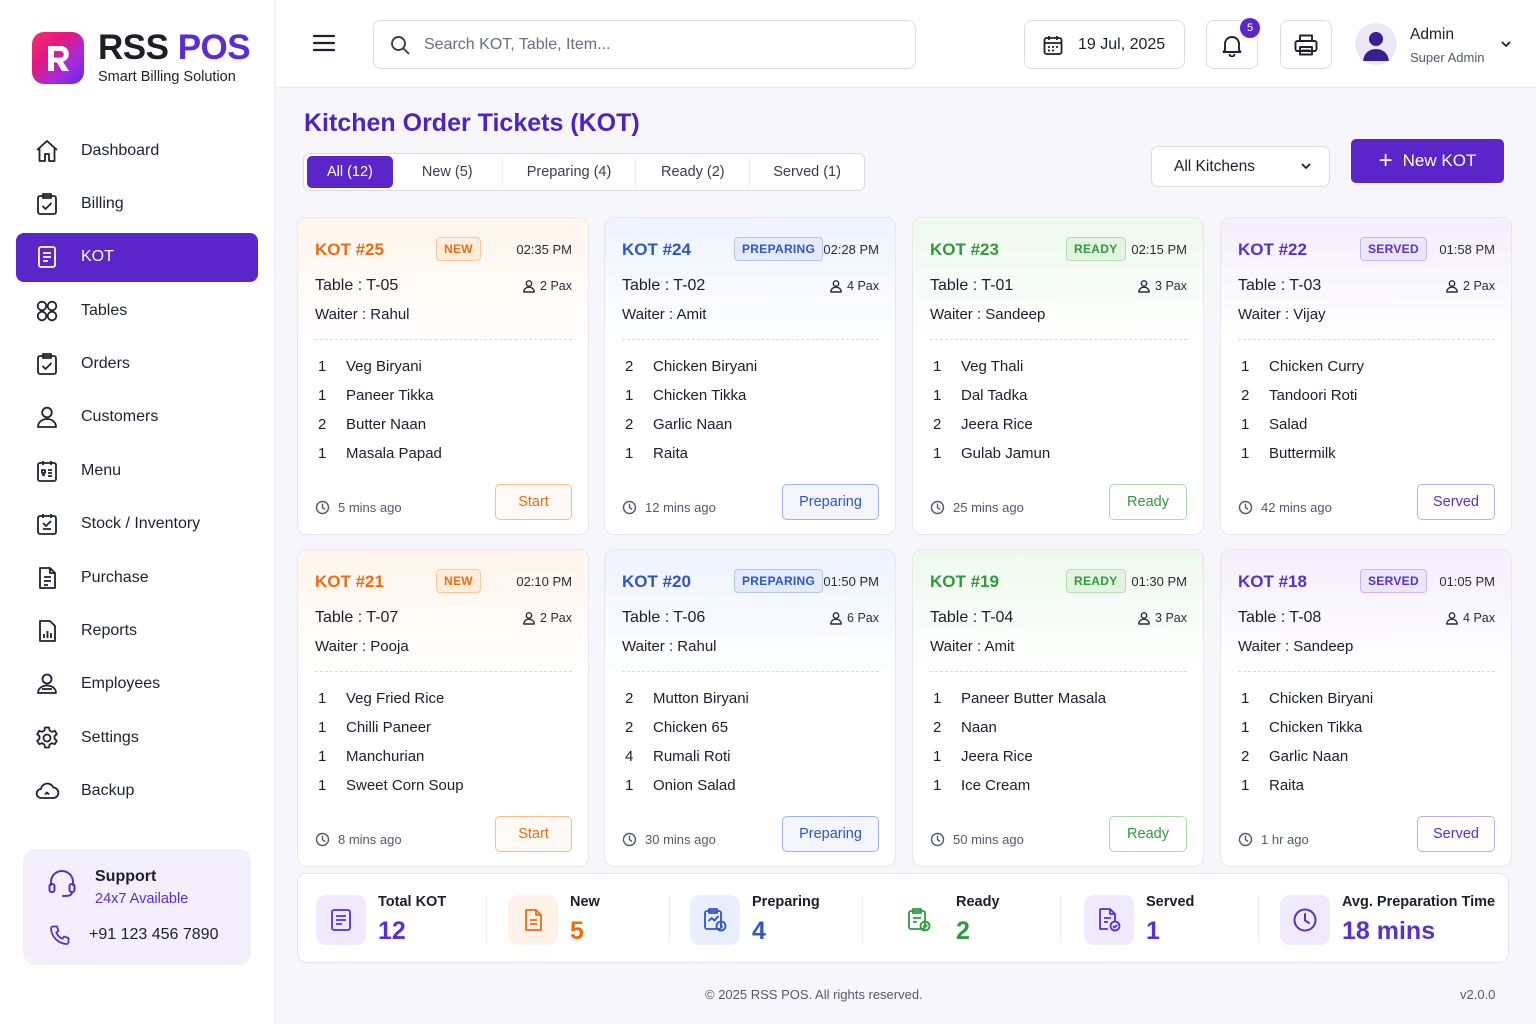 The width and height of the screenshot is (1536, 1024). What do you see at coordinates (137, 577) in the screenshot?
I see `sidebar-item-purchase: Purchase` at bounding box center [137, 577].